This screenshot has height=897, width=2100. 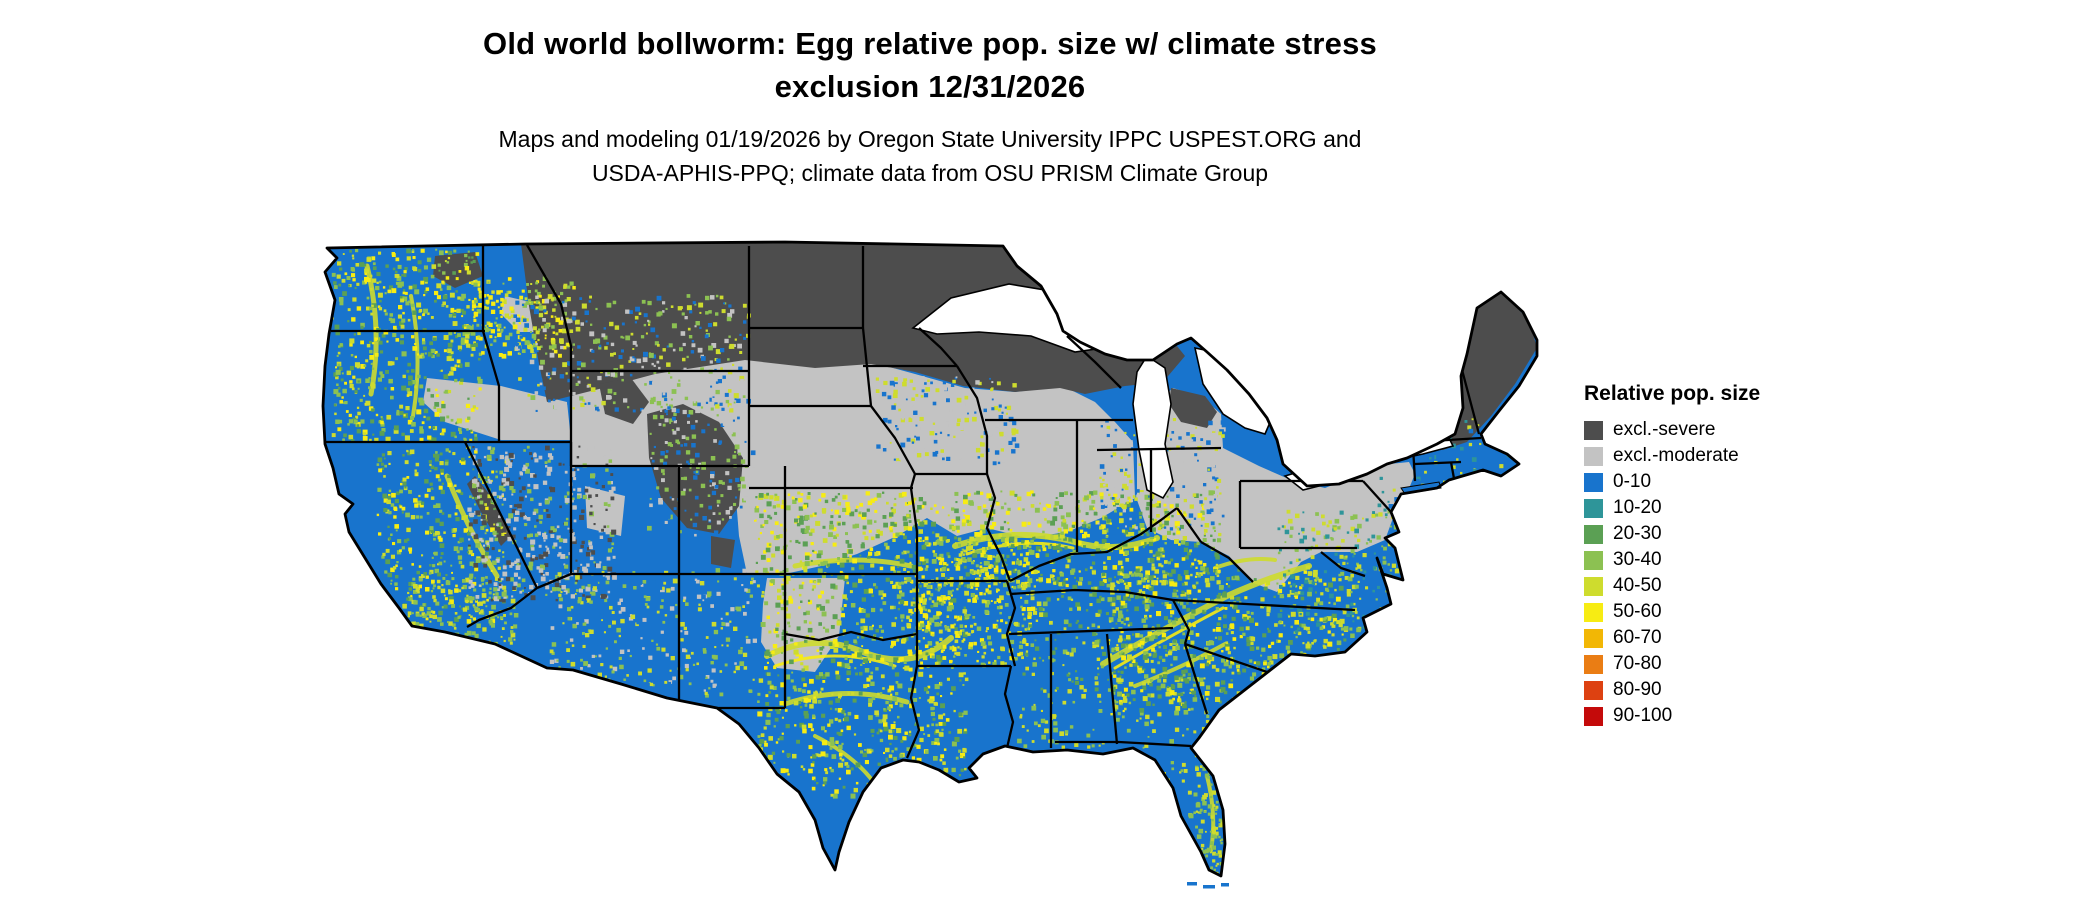 What do you see at coordinates (1714, 508) in the screenshot?
I see `legend-item: 10-20` at bounding box center [1714, 508].